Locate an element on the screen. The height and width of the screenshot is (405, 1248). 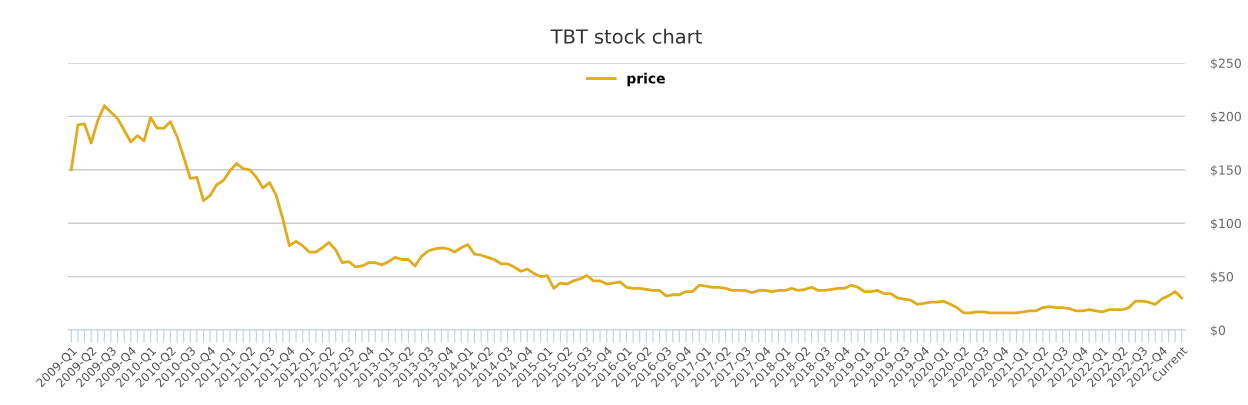
y-tick-label: $200 is located at coordinates (1226, 117).